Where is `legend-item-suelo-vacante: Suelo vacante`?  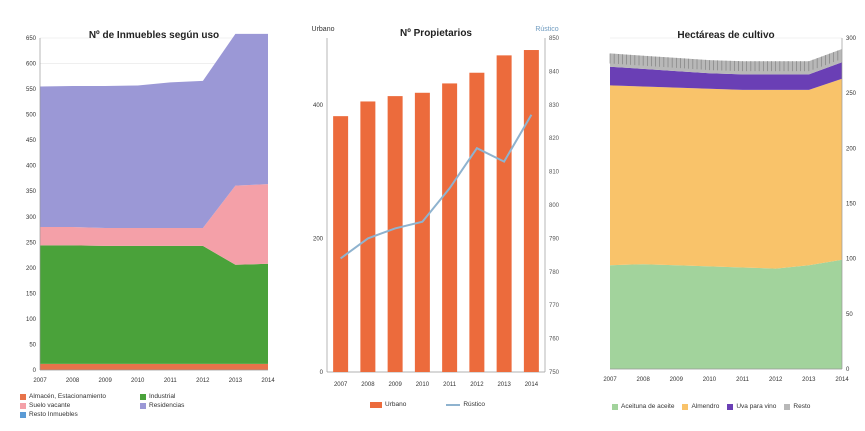 legend-item-suelo-vacante: Suelo vacante is located at coordinates (75, 405).